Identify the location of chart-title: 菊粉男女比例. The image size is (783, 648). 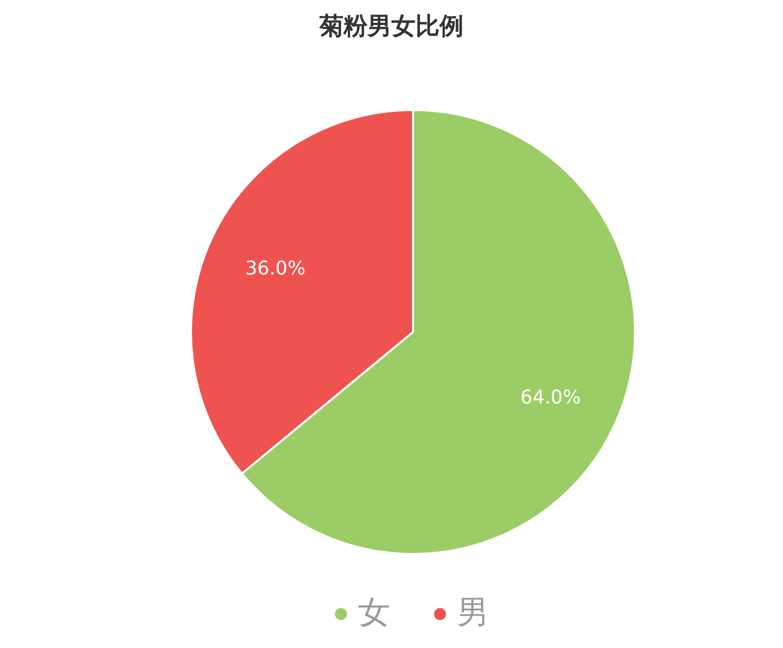
(391, 26).